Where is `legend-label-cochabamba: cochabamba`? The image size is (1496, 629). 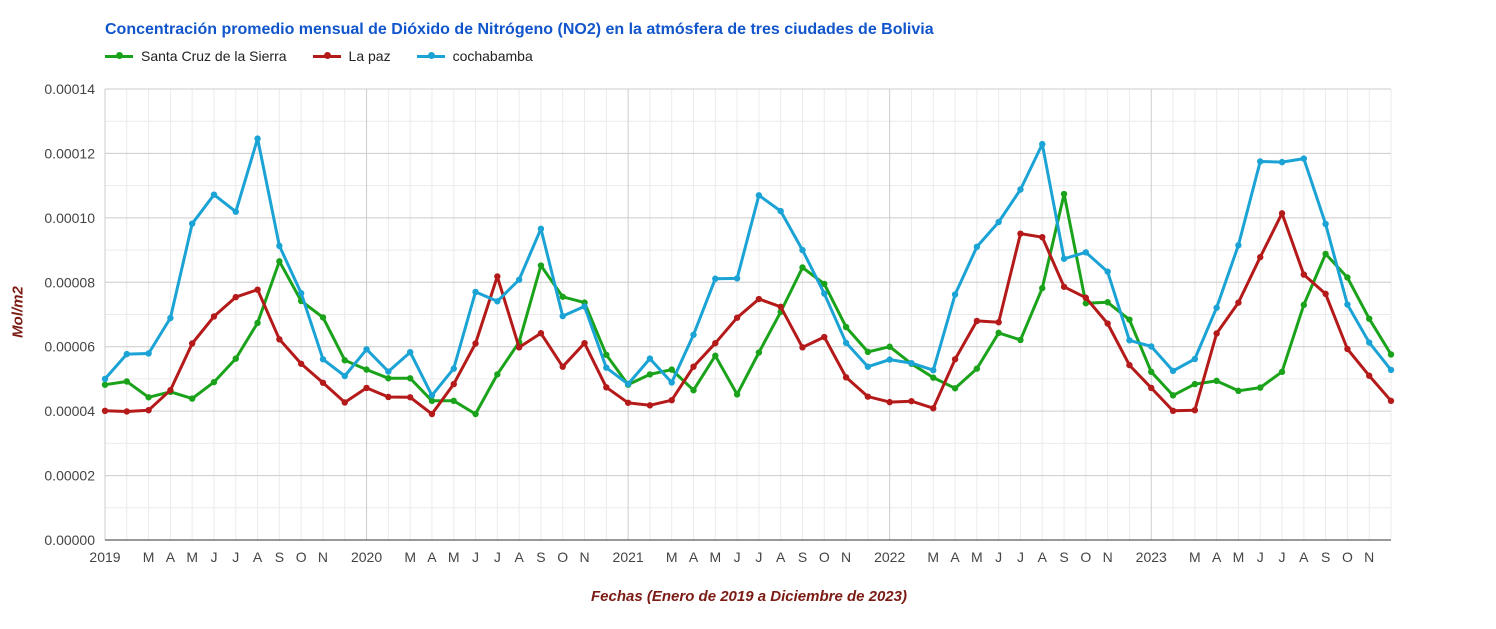
legend-label-cochabamba: cochabamba is located at coordinates (492, 56).